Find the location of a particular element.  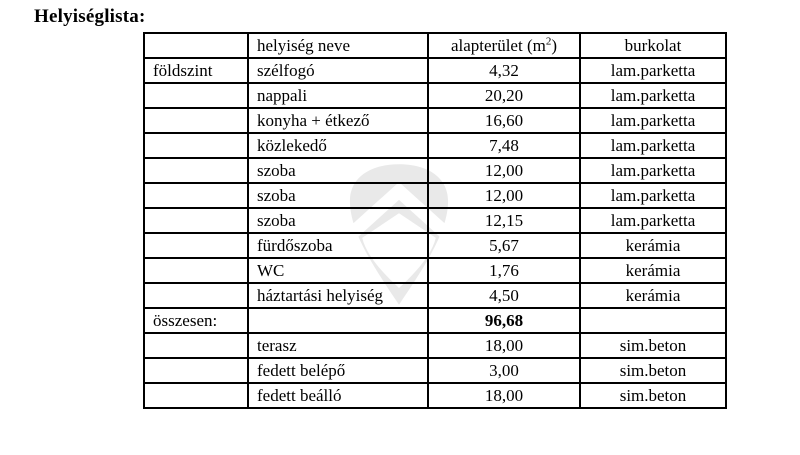

table-row: fedett belépő 3,00 sim.beton is located at coordinates (435, 370).